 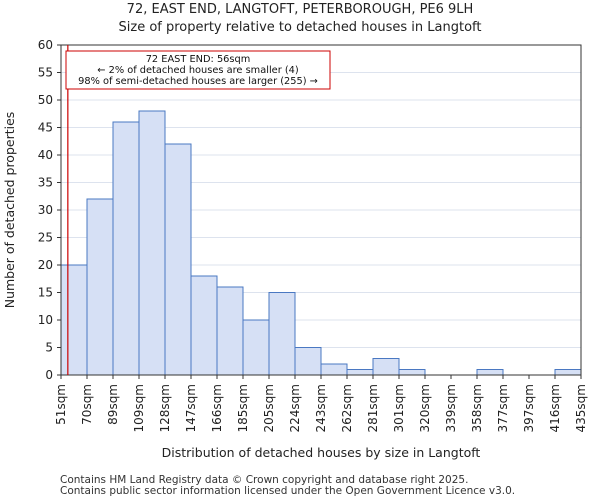 I want to click on y-tick-label: 55, so click(x=45, y=73).